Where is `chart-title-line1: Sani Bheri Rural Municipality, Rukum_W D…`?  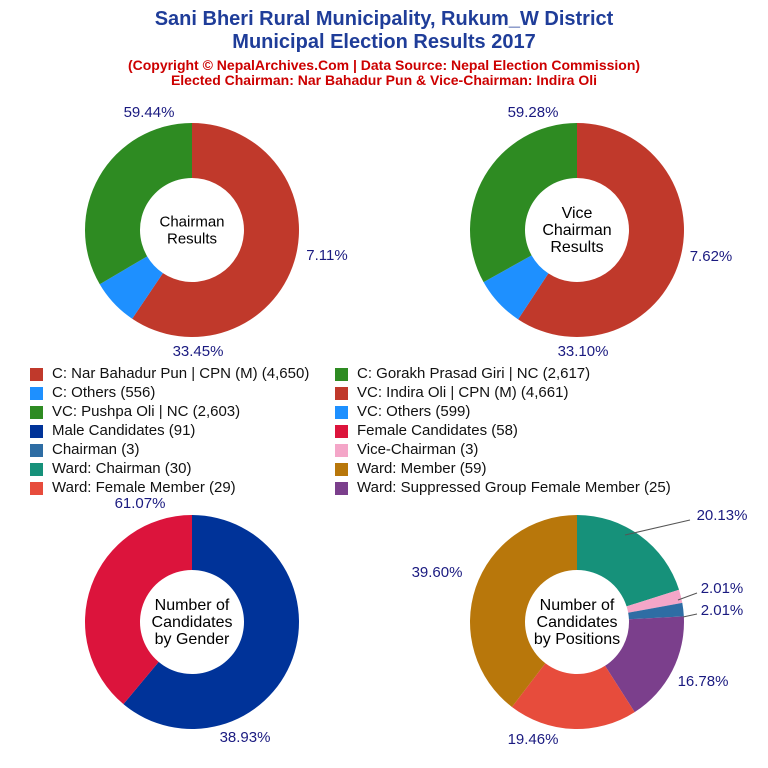 chart-title-line1: Sani Bheri Rural Municipality, Rukum_W D… is located at coordinates (384, 19).